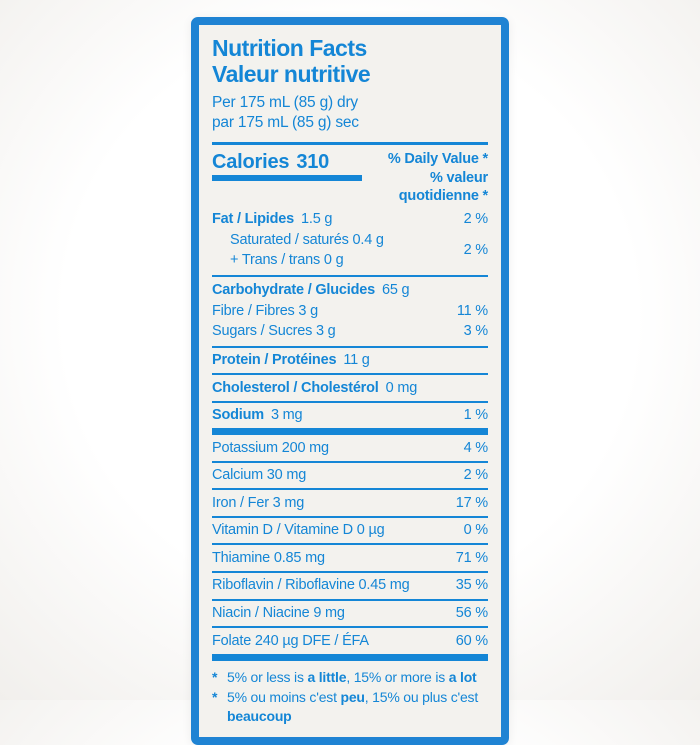 This screenshot has height=745, width=700. What do you see at coordinates (350, 448) in the screenshot?
I see `nutrient-row-potassium: Potassium 200 mg 4 %` at bounding box center [350, 448].